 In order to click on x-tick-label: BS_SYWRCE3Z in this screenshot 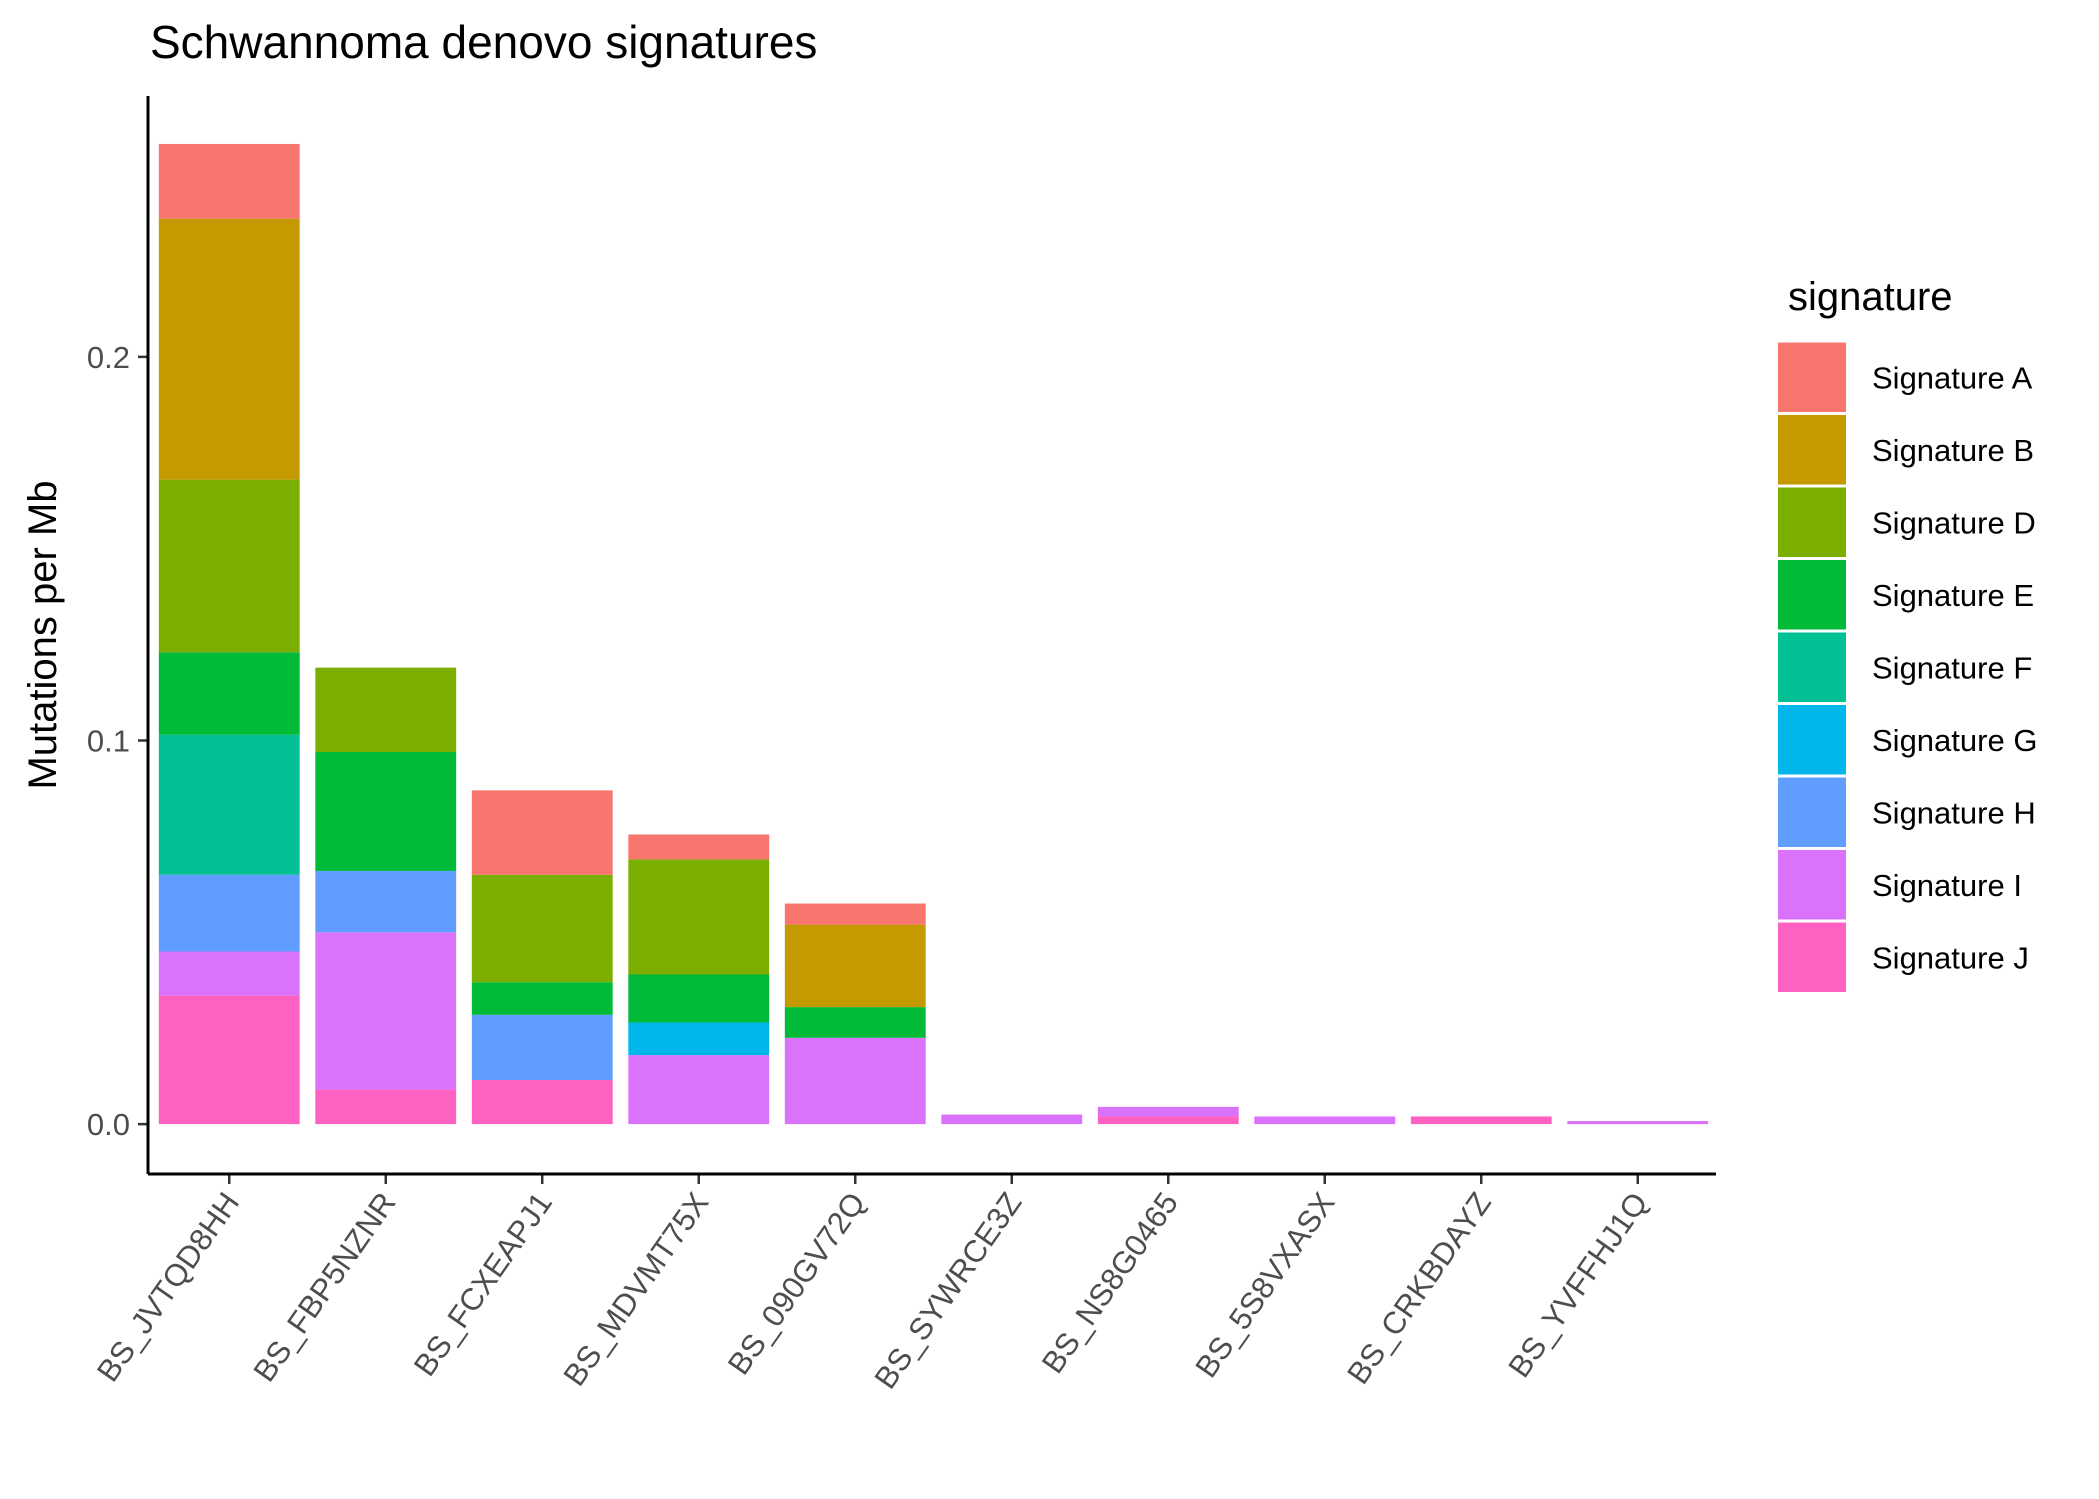, I will do `click(947, 1290)`.